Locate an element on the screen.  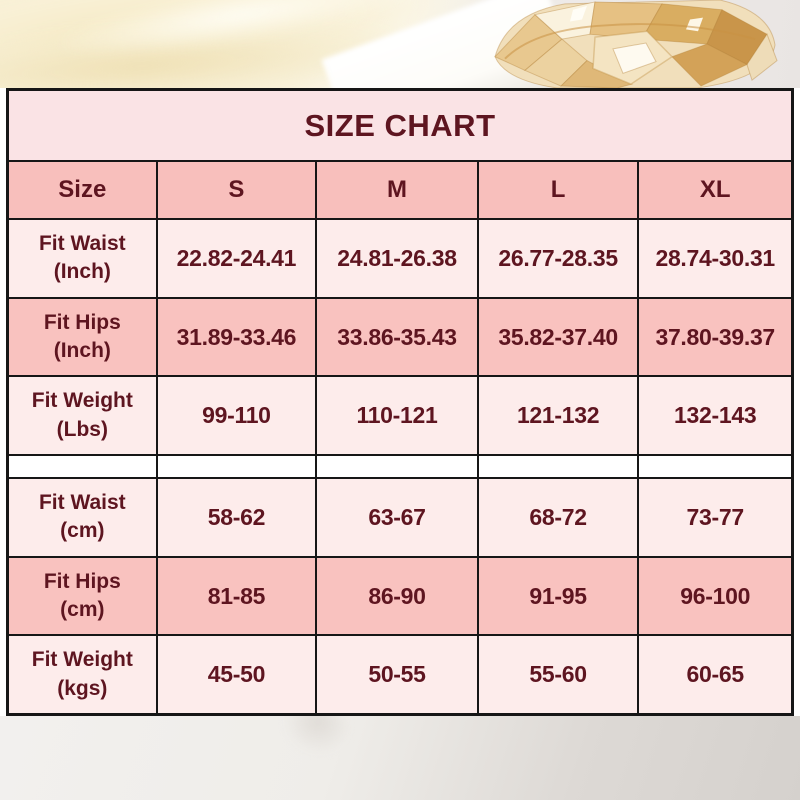
background-photo-top is located at coordinates (400, 44).